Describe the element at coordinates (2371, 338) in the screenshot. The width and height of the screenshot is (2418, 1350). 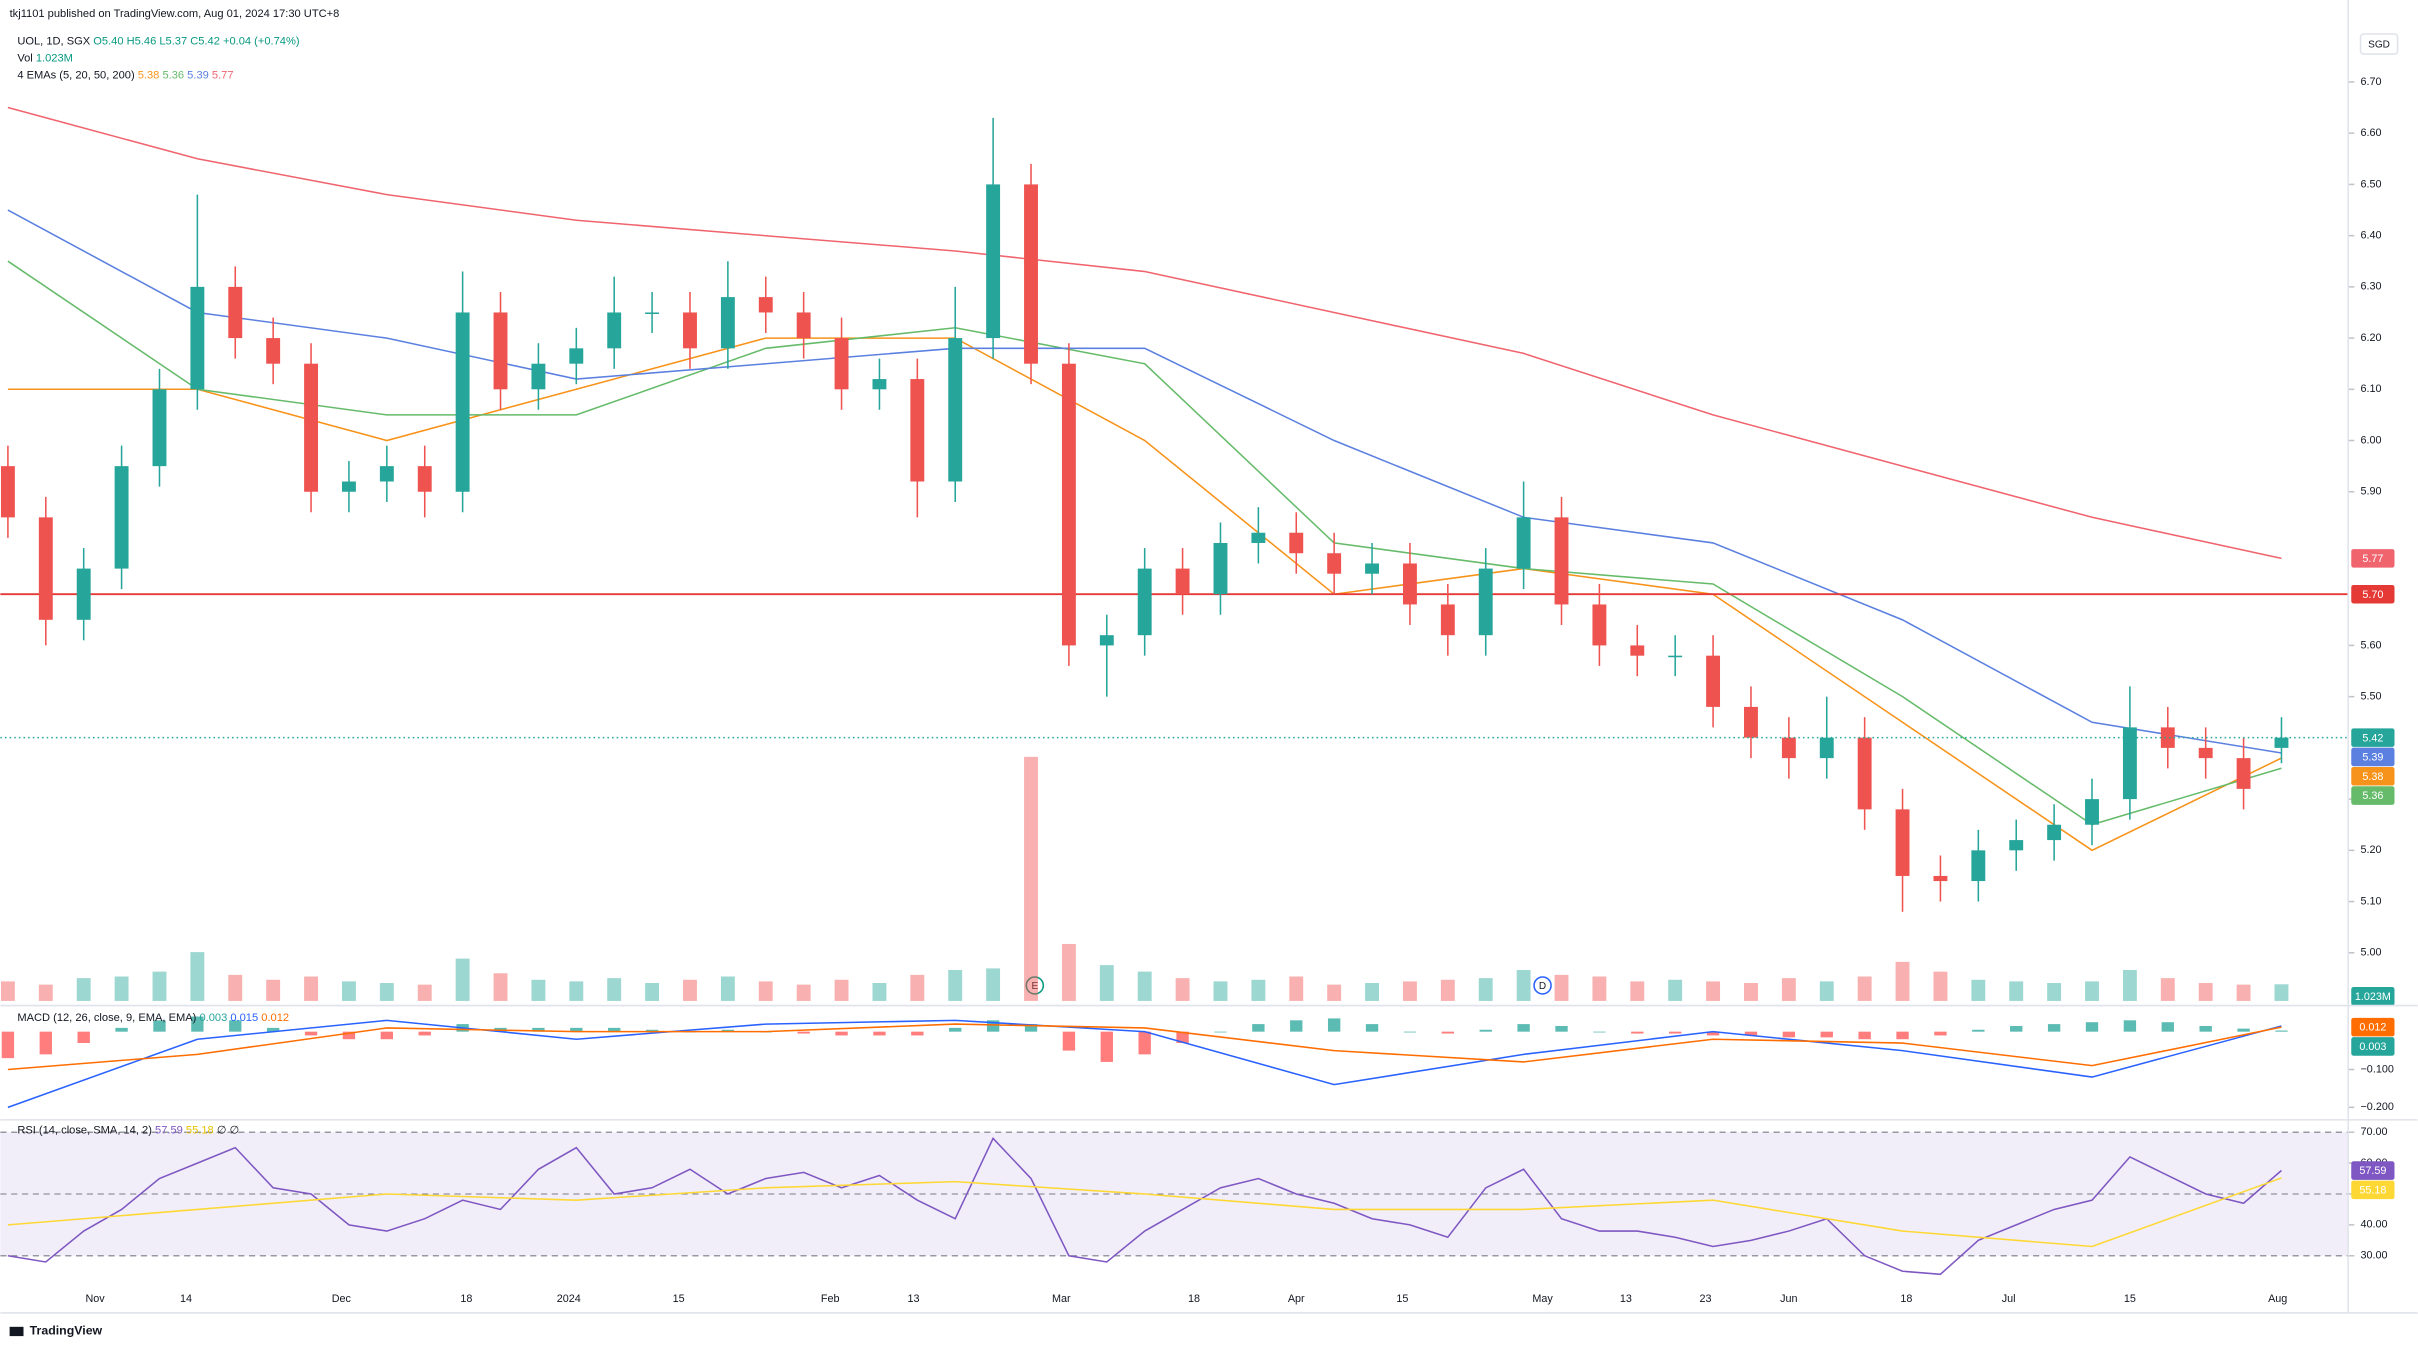
I see `y-tick-label: 6.20` at that location.